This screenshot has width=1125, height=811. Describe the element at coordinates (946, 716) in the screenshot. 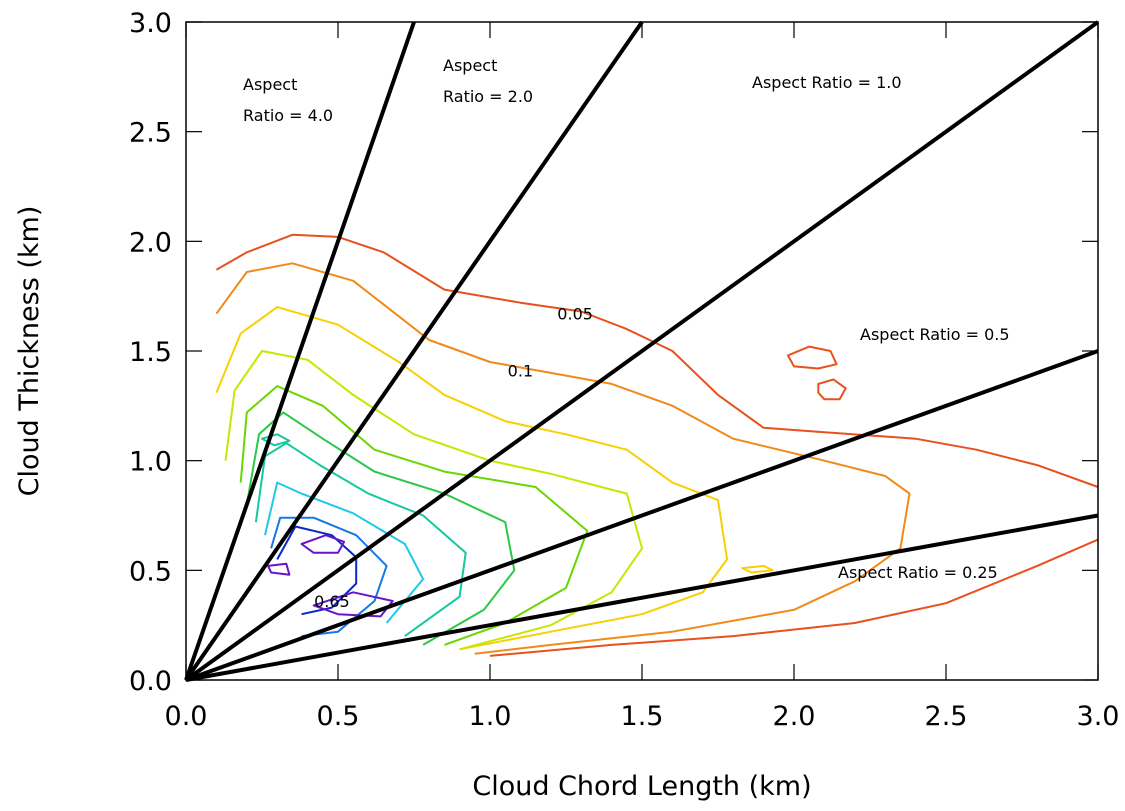

I see `x-tick-label: 2.5` at that location.